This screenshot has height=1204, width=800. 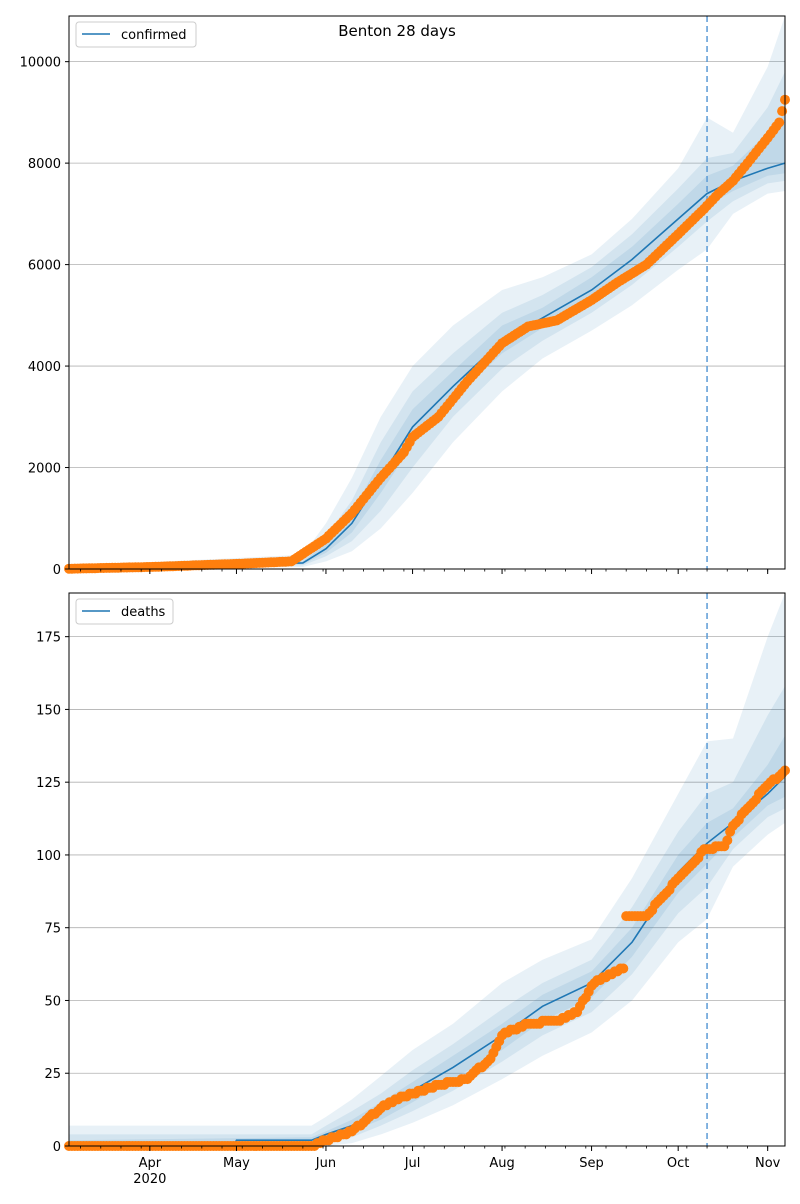 I want to click on confirmed-y-tick-label: 10000, so click(x=40, y=63).